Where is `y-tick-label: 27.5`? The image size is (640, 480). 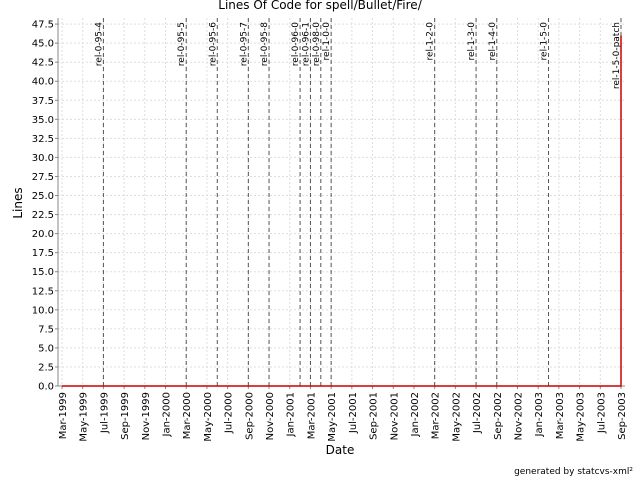 y-tick-label: 27.5 is located at coordinates (43, 177).